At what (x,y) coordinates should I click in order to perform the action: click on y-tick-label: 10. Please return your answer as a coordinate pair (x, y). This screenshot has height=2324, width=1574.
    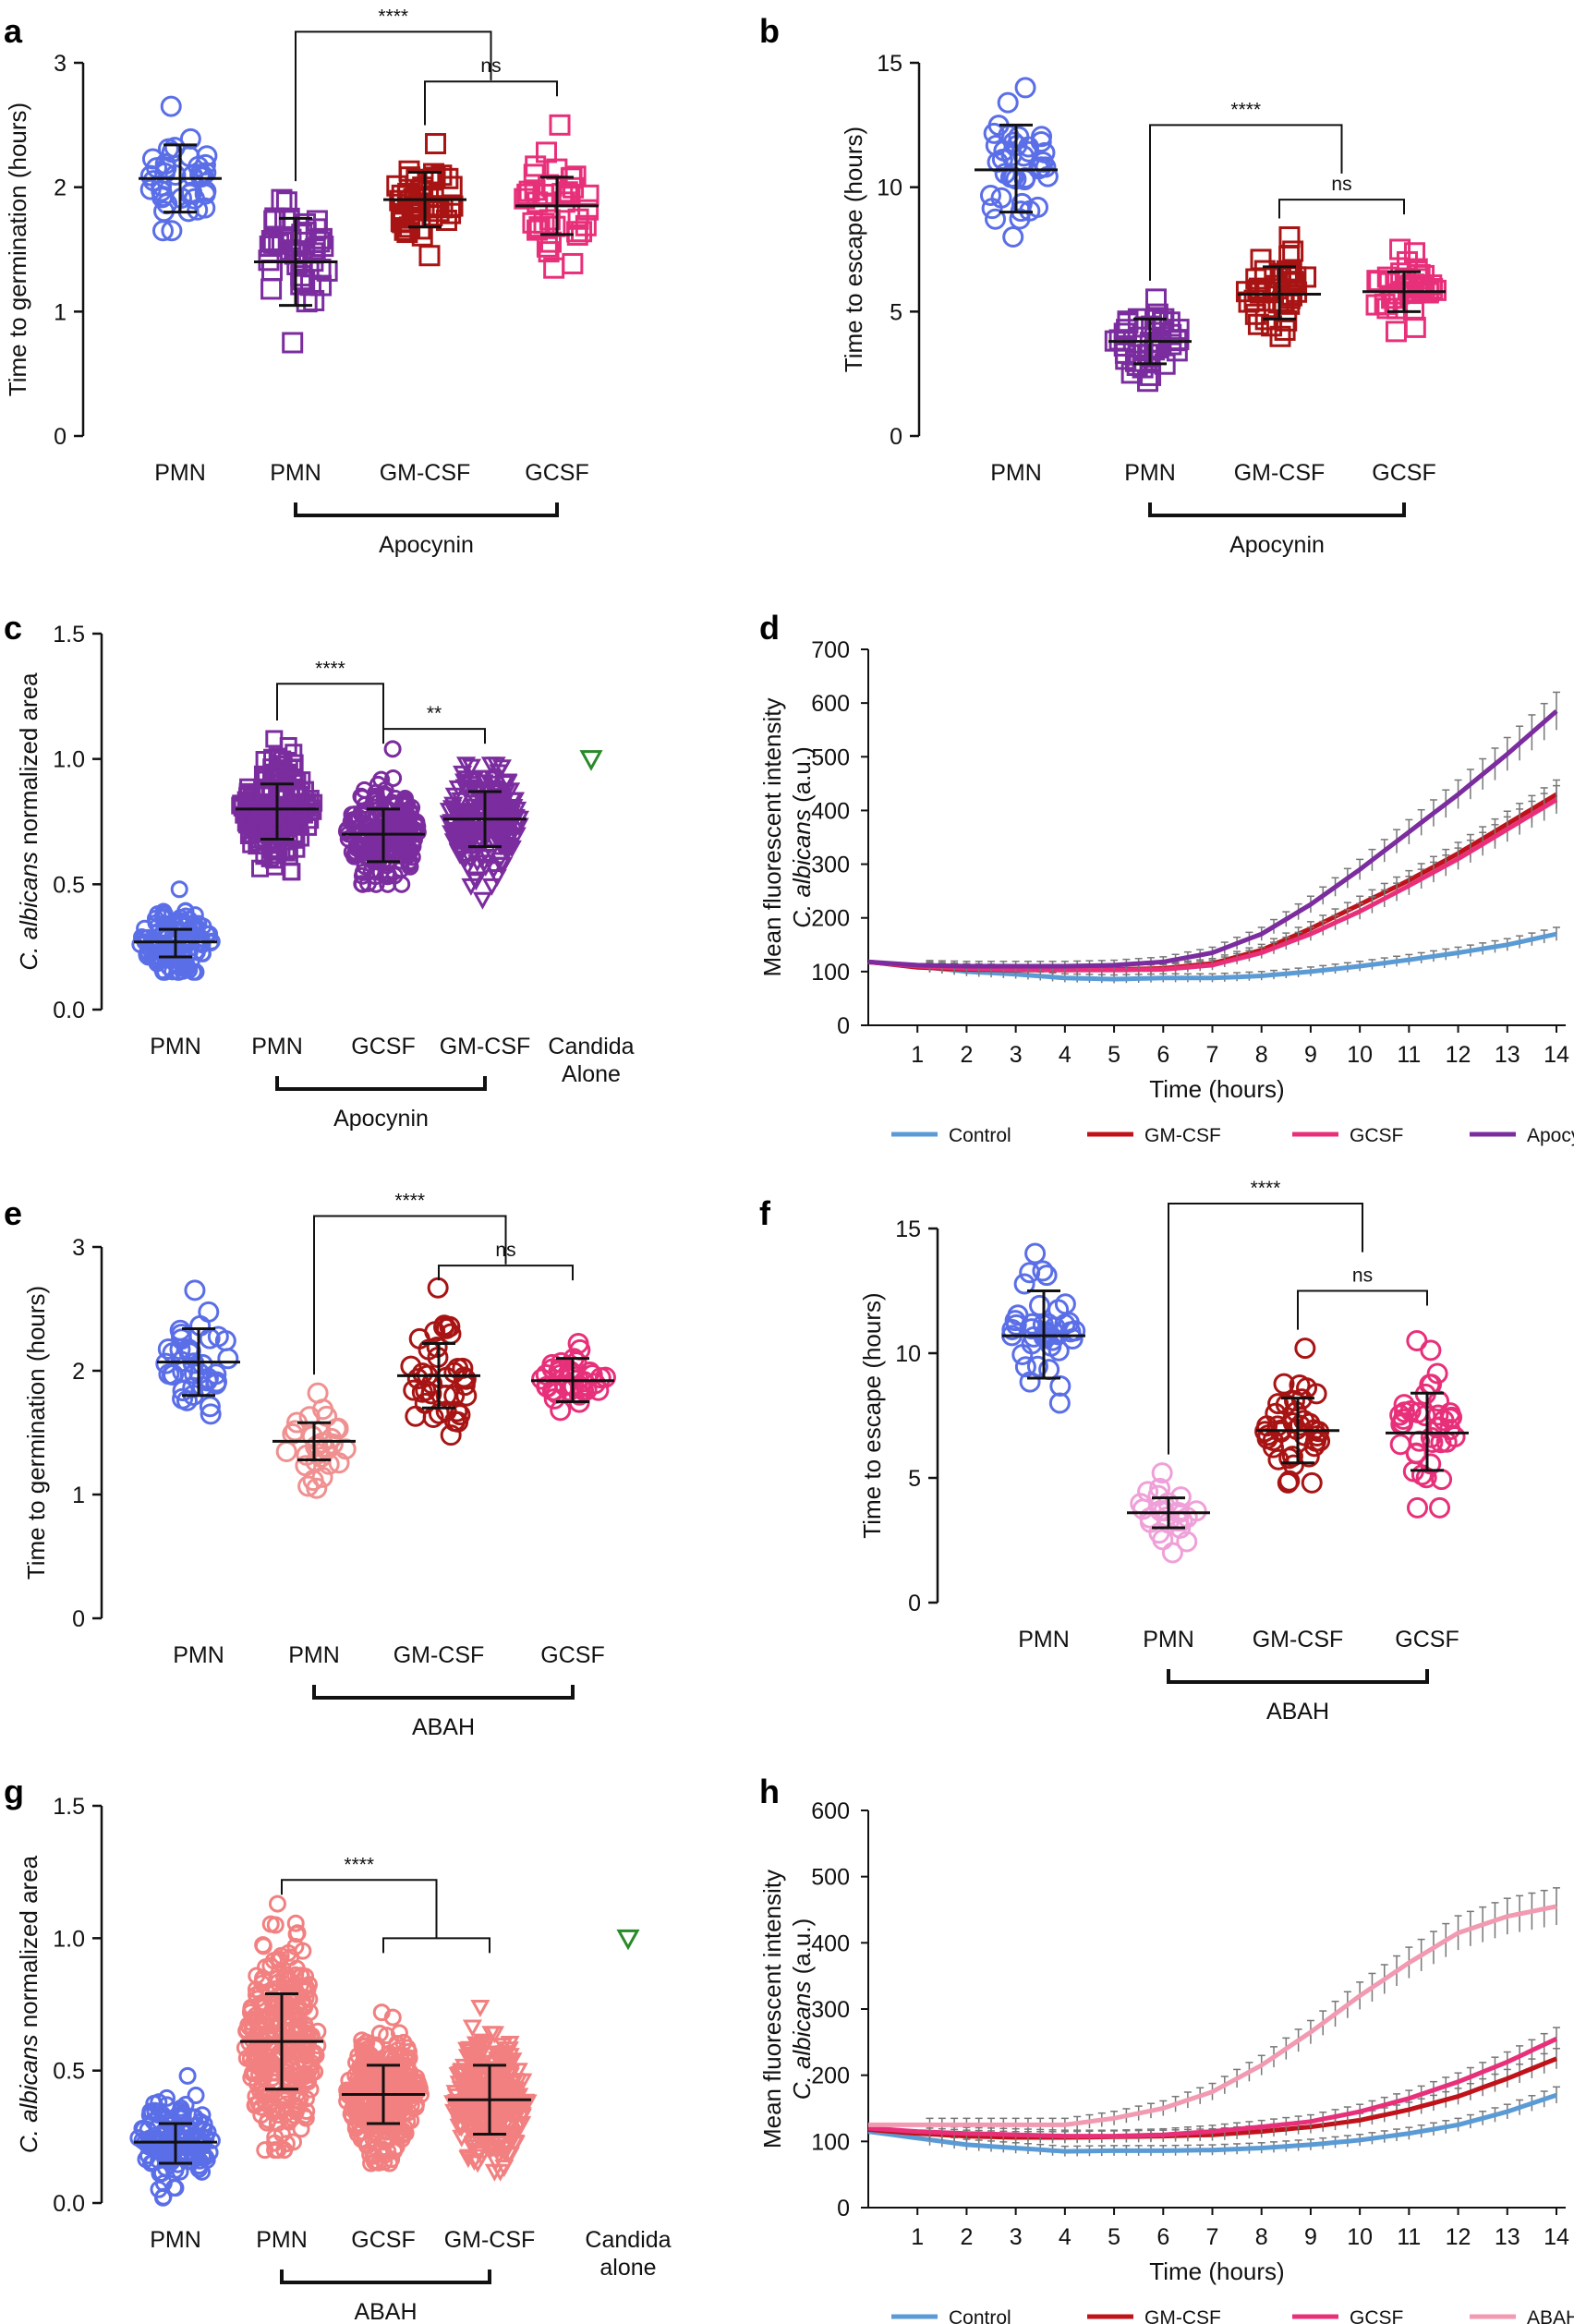
    Looking at the image, I should click on (889, 188).